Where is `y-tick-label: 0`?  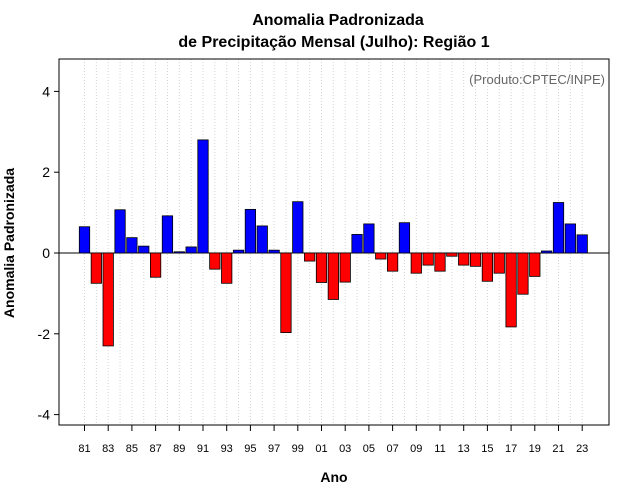 y-tick-label: 0 is located at coordinates (46, 253).